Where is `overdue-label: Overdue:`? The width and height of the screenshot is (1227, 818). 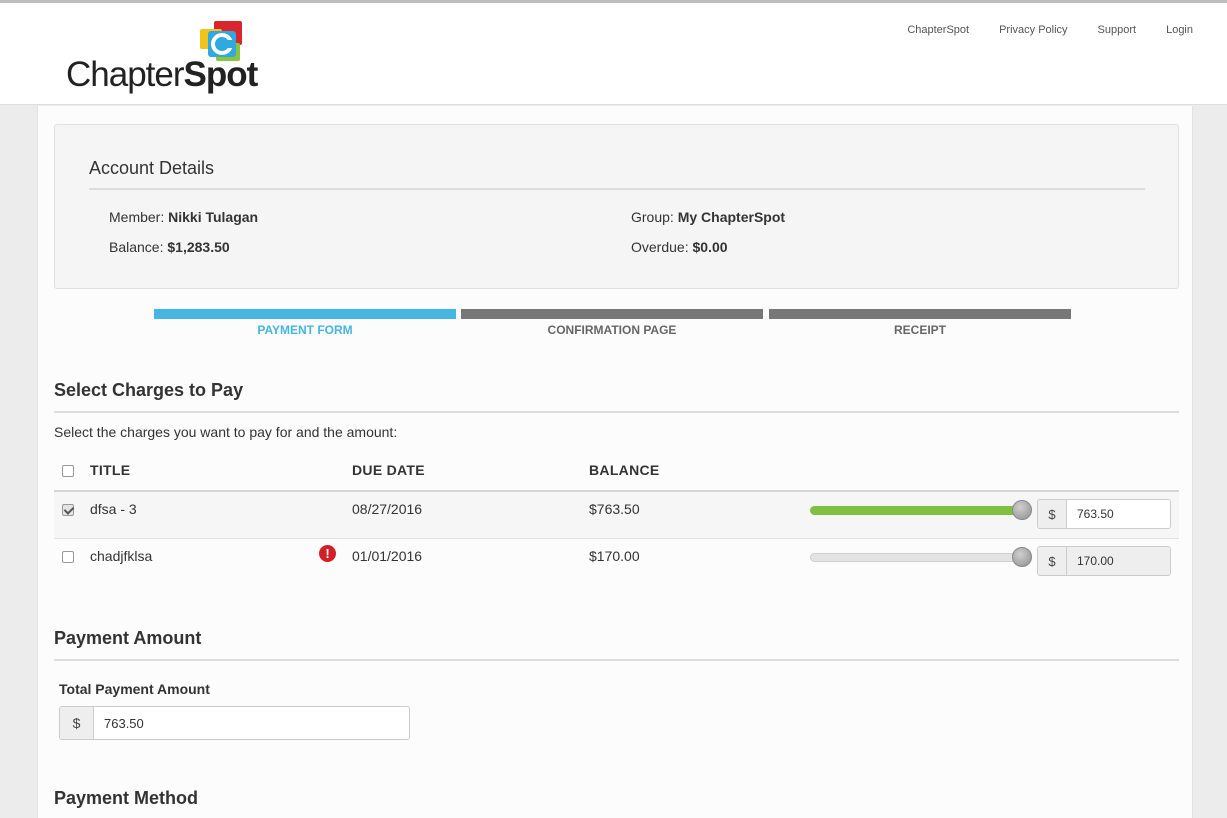
overdue-label: Overdue: is located at coordinates (660, 247).